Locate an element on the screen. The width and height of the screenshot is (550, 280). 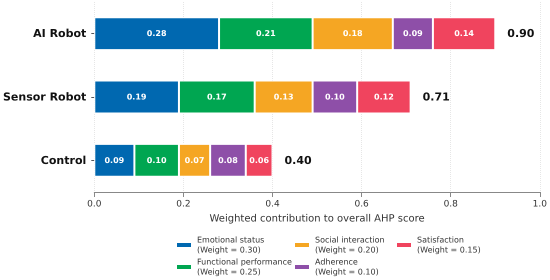
data-label: 0.18 is located at coordinates (353, 33).